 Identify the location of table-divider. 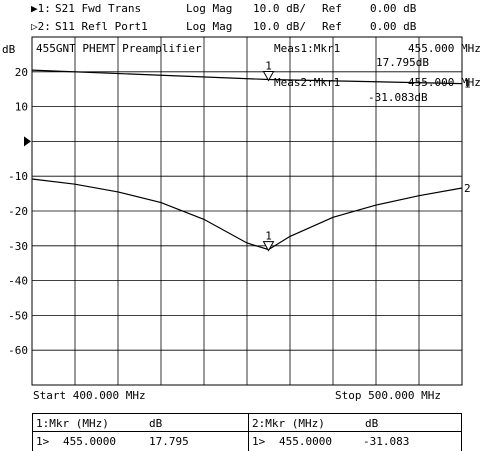
(248, 432).